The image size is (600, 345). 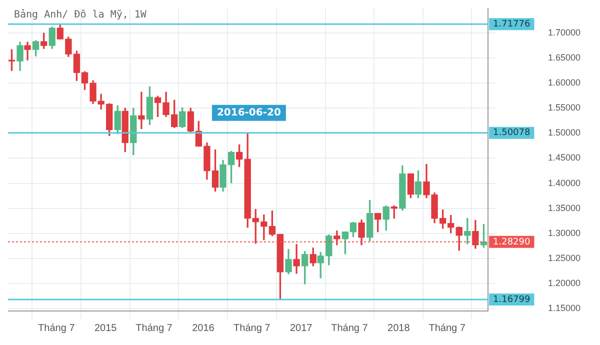 What do you see at coordinates (564, 207) in the screenshot?
I see `y-tick-label: 1.35000` at bounding box center [564, 207].